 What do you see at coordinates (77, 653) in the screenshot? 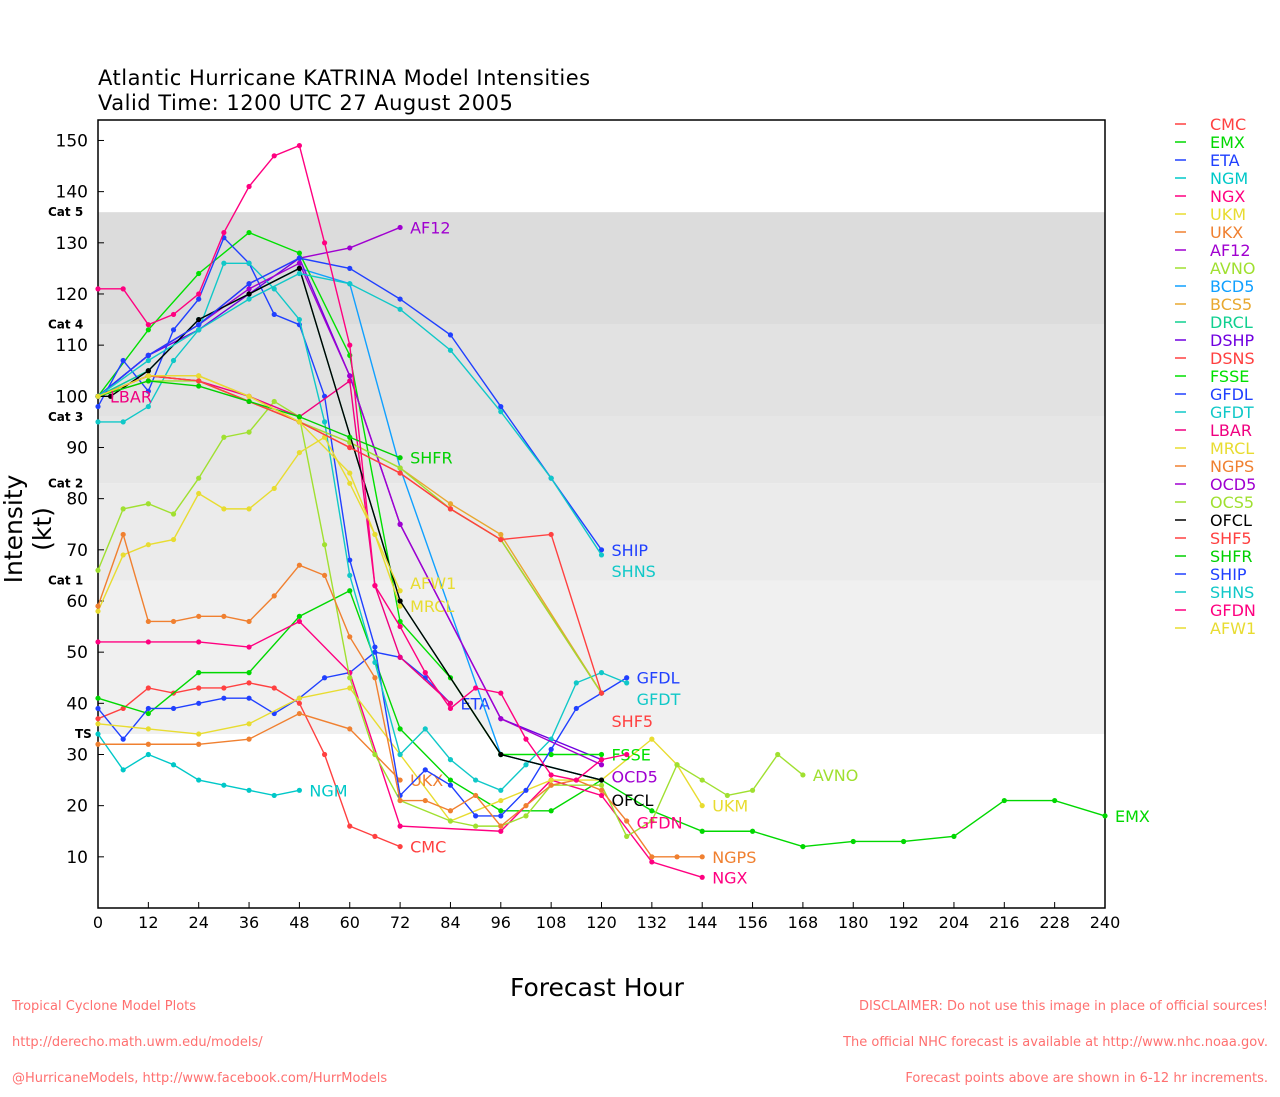
I see `y-tick-label: 50` at bounding box center [77, 653].